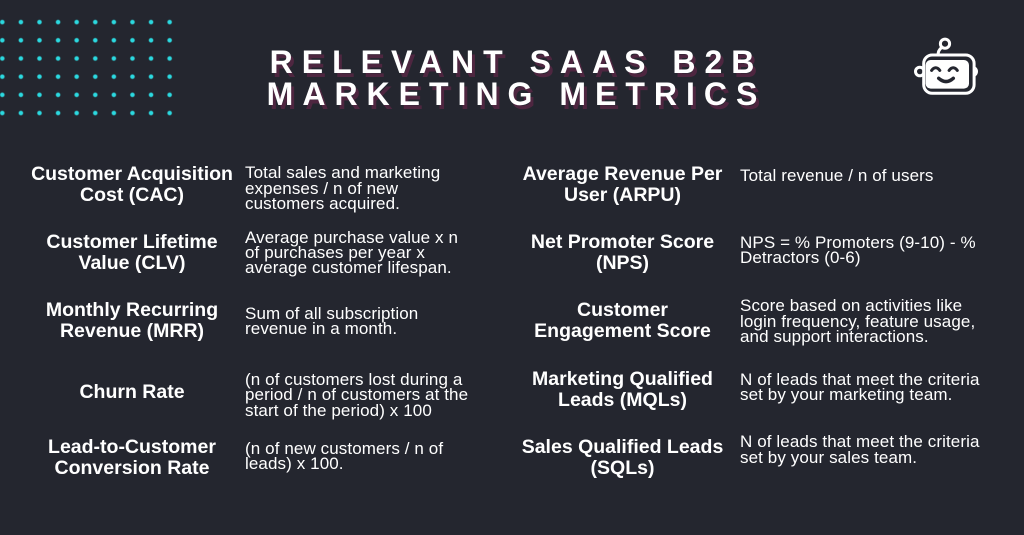 The width and height of the screenshot is (1024, 535). Describe the element at coordinates (944, 64) in the screenshot. I see `robot-icon` at that location.